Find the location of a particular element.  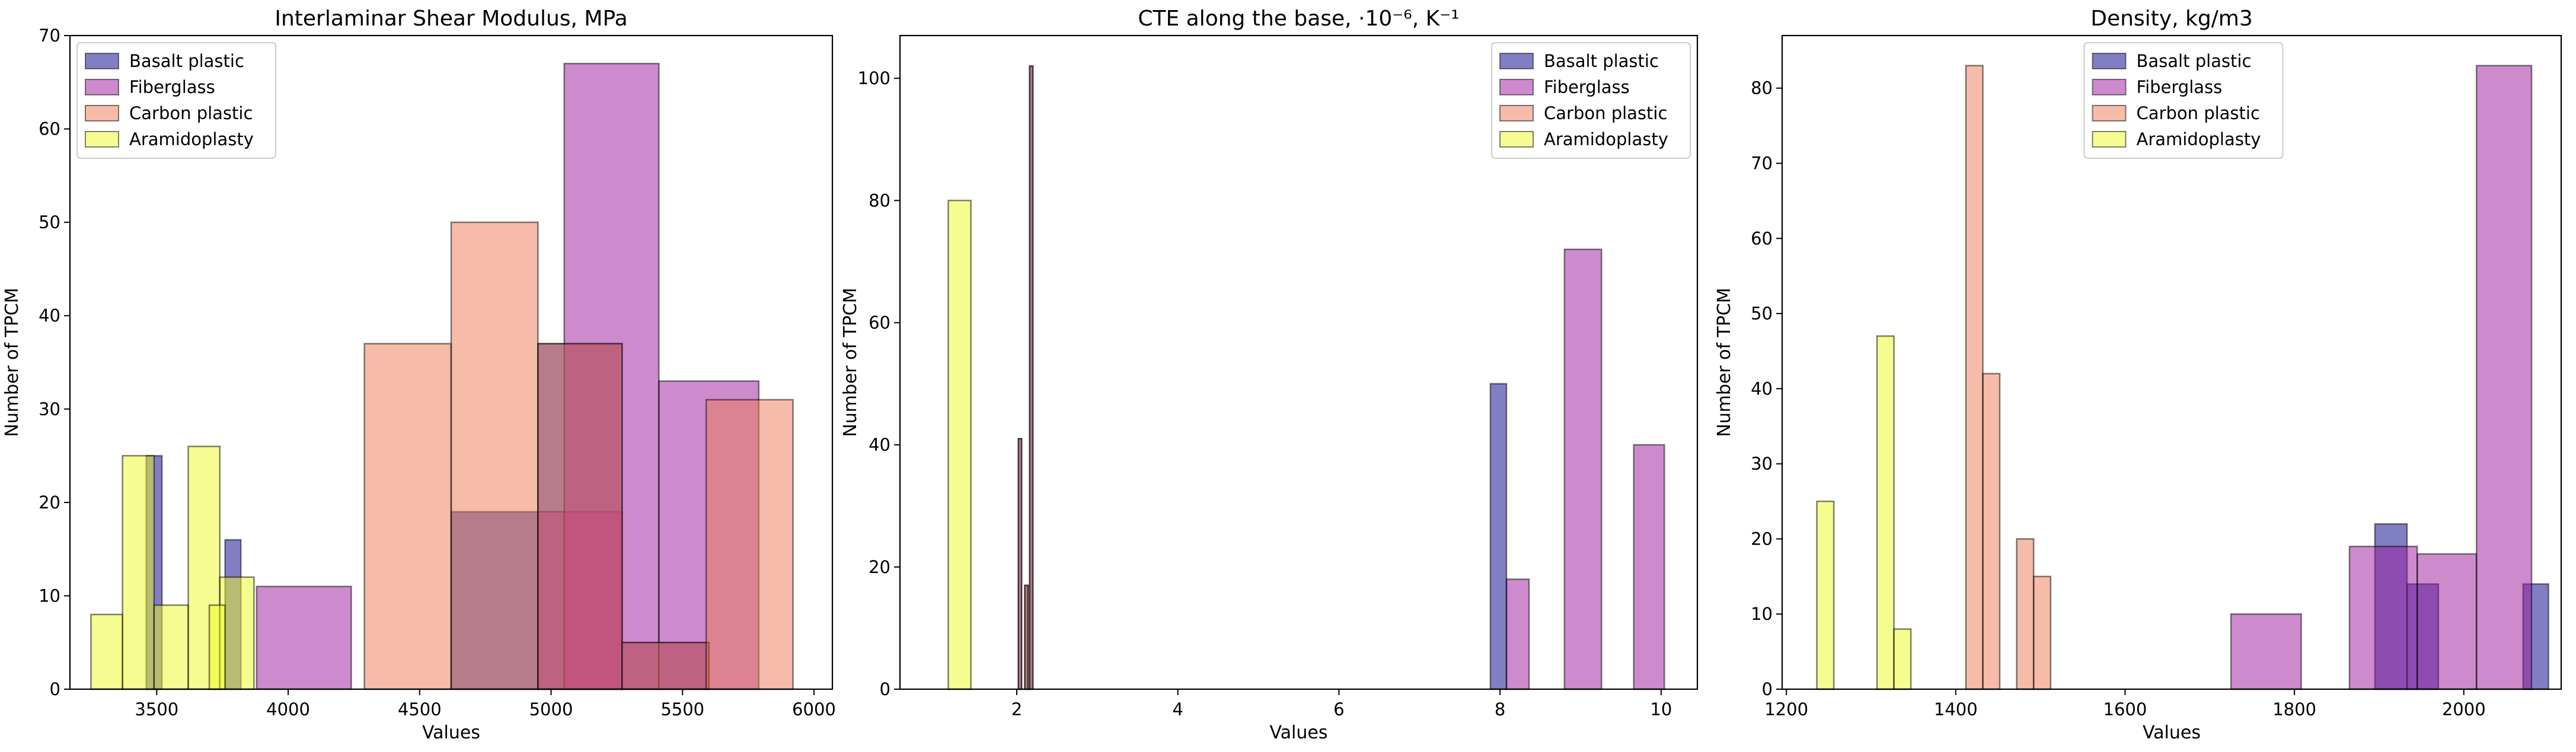

x-tick-label: 1200 is located at coordinates (1786, 709).